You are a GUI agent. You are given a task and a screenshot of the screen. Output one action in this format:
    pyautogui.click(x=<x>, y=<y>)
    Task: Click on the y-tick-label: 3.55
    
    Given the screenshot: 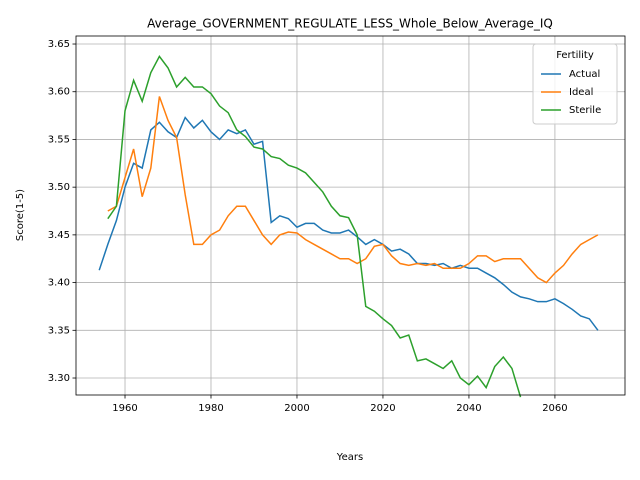 What is the action you would take?
    pyautogui.click(x=59, y=139)
    